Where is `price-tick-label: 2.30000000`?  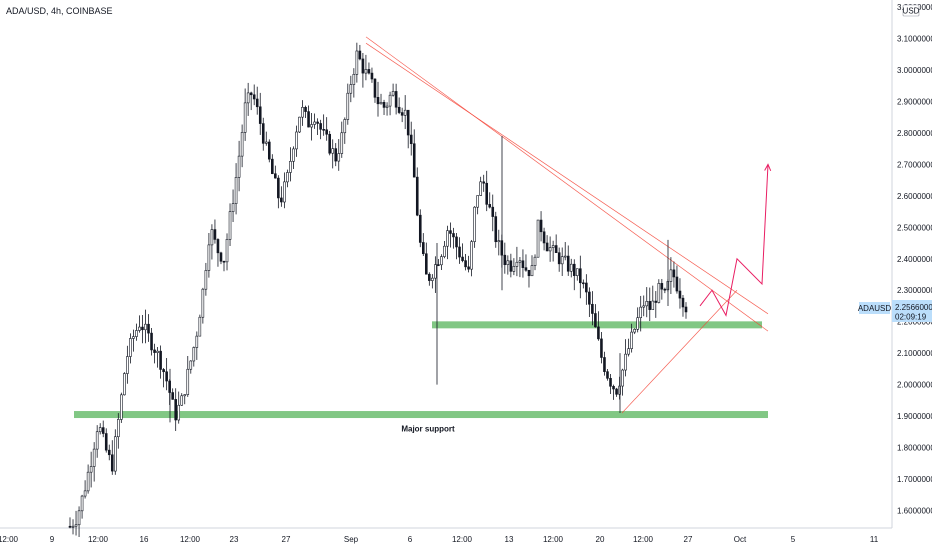 price-tick-label: 2.30000000 is located at coordinates (914, 290).